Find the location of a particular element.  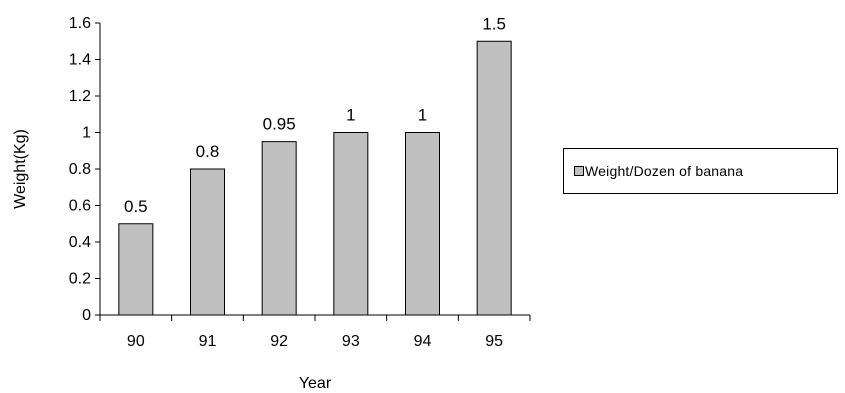

x-tick-label: 95 is located at coordinates (494, 341).